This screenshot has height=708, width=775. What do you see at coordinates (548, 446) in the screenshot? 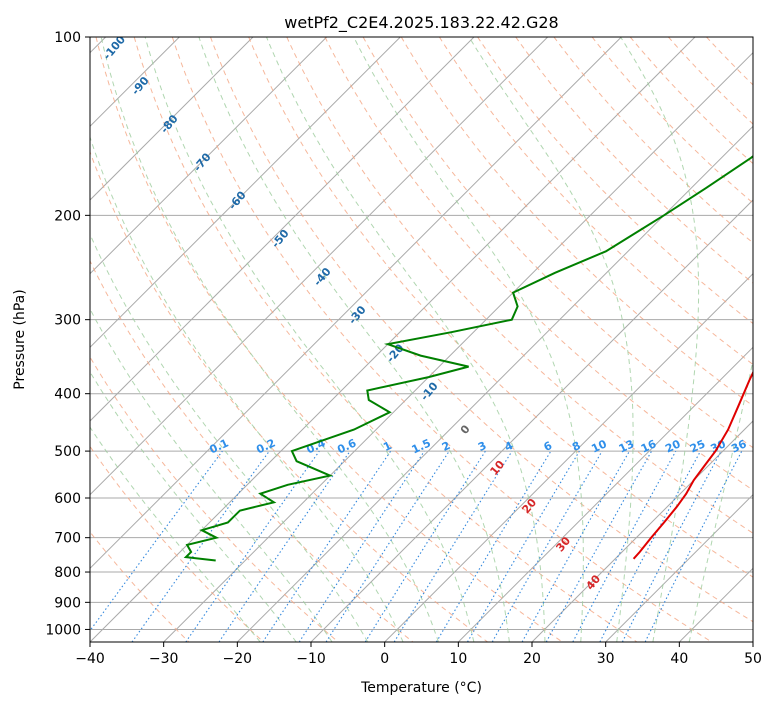
I see `mixing-ratio-label: 6` at bounding box center [548, 446].